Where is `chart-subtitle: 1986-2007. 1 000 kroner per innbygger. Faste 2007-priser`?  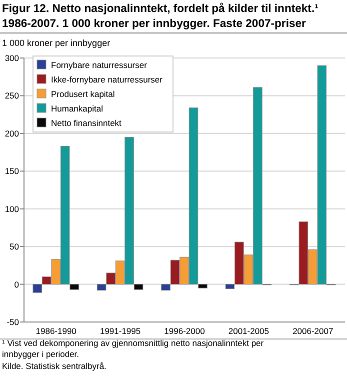 chart-subtitle: 1986-2007. 1 000 kroner per innbygger. Faste 2007-priser is located at coordinates (154, 24).